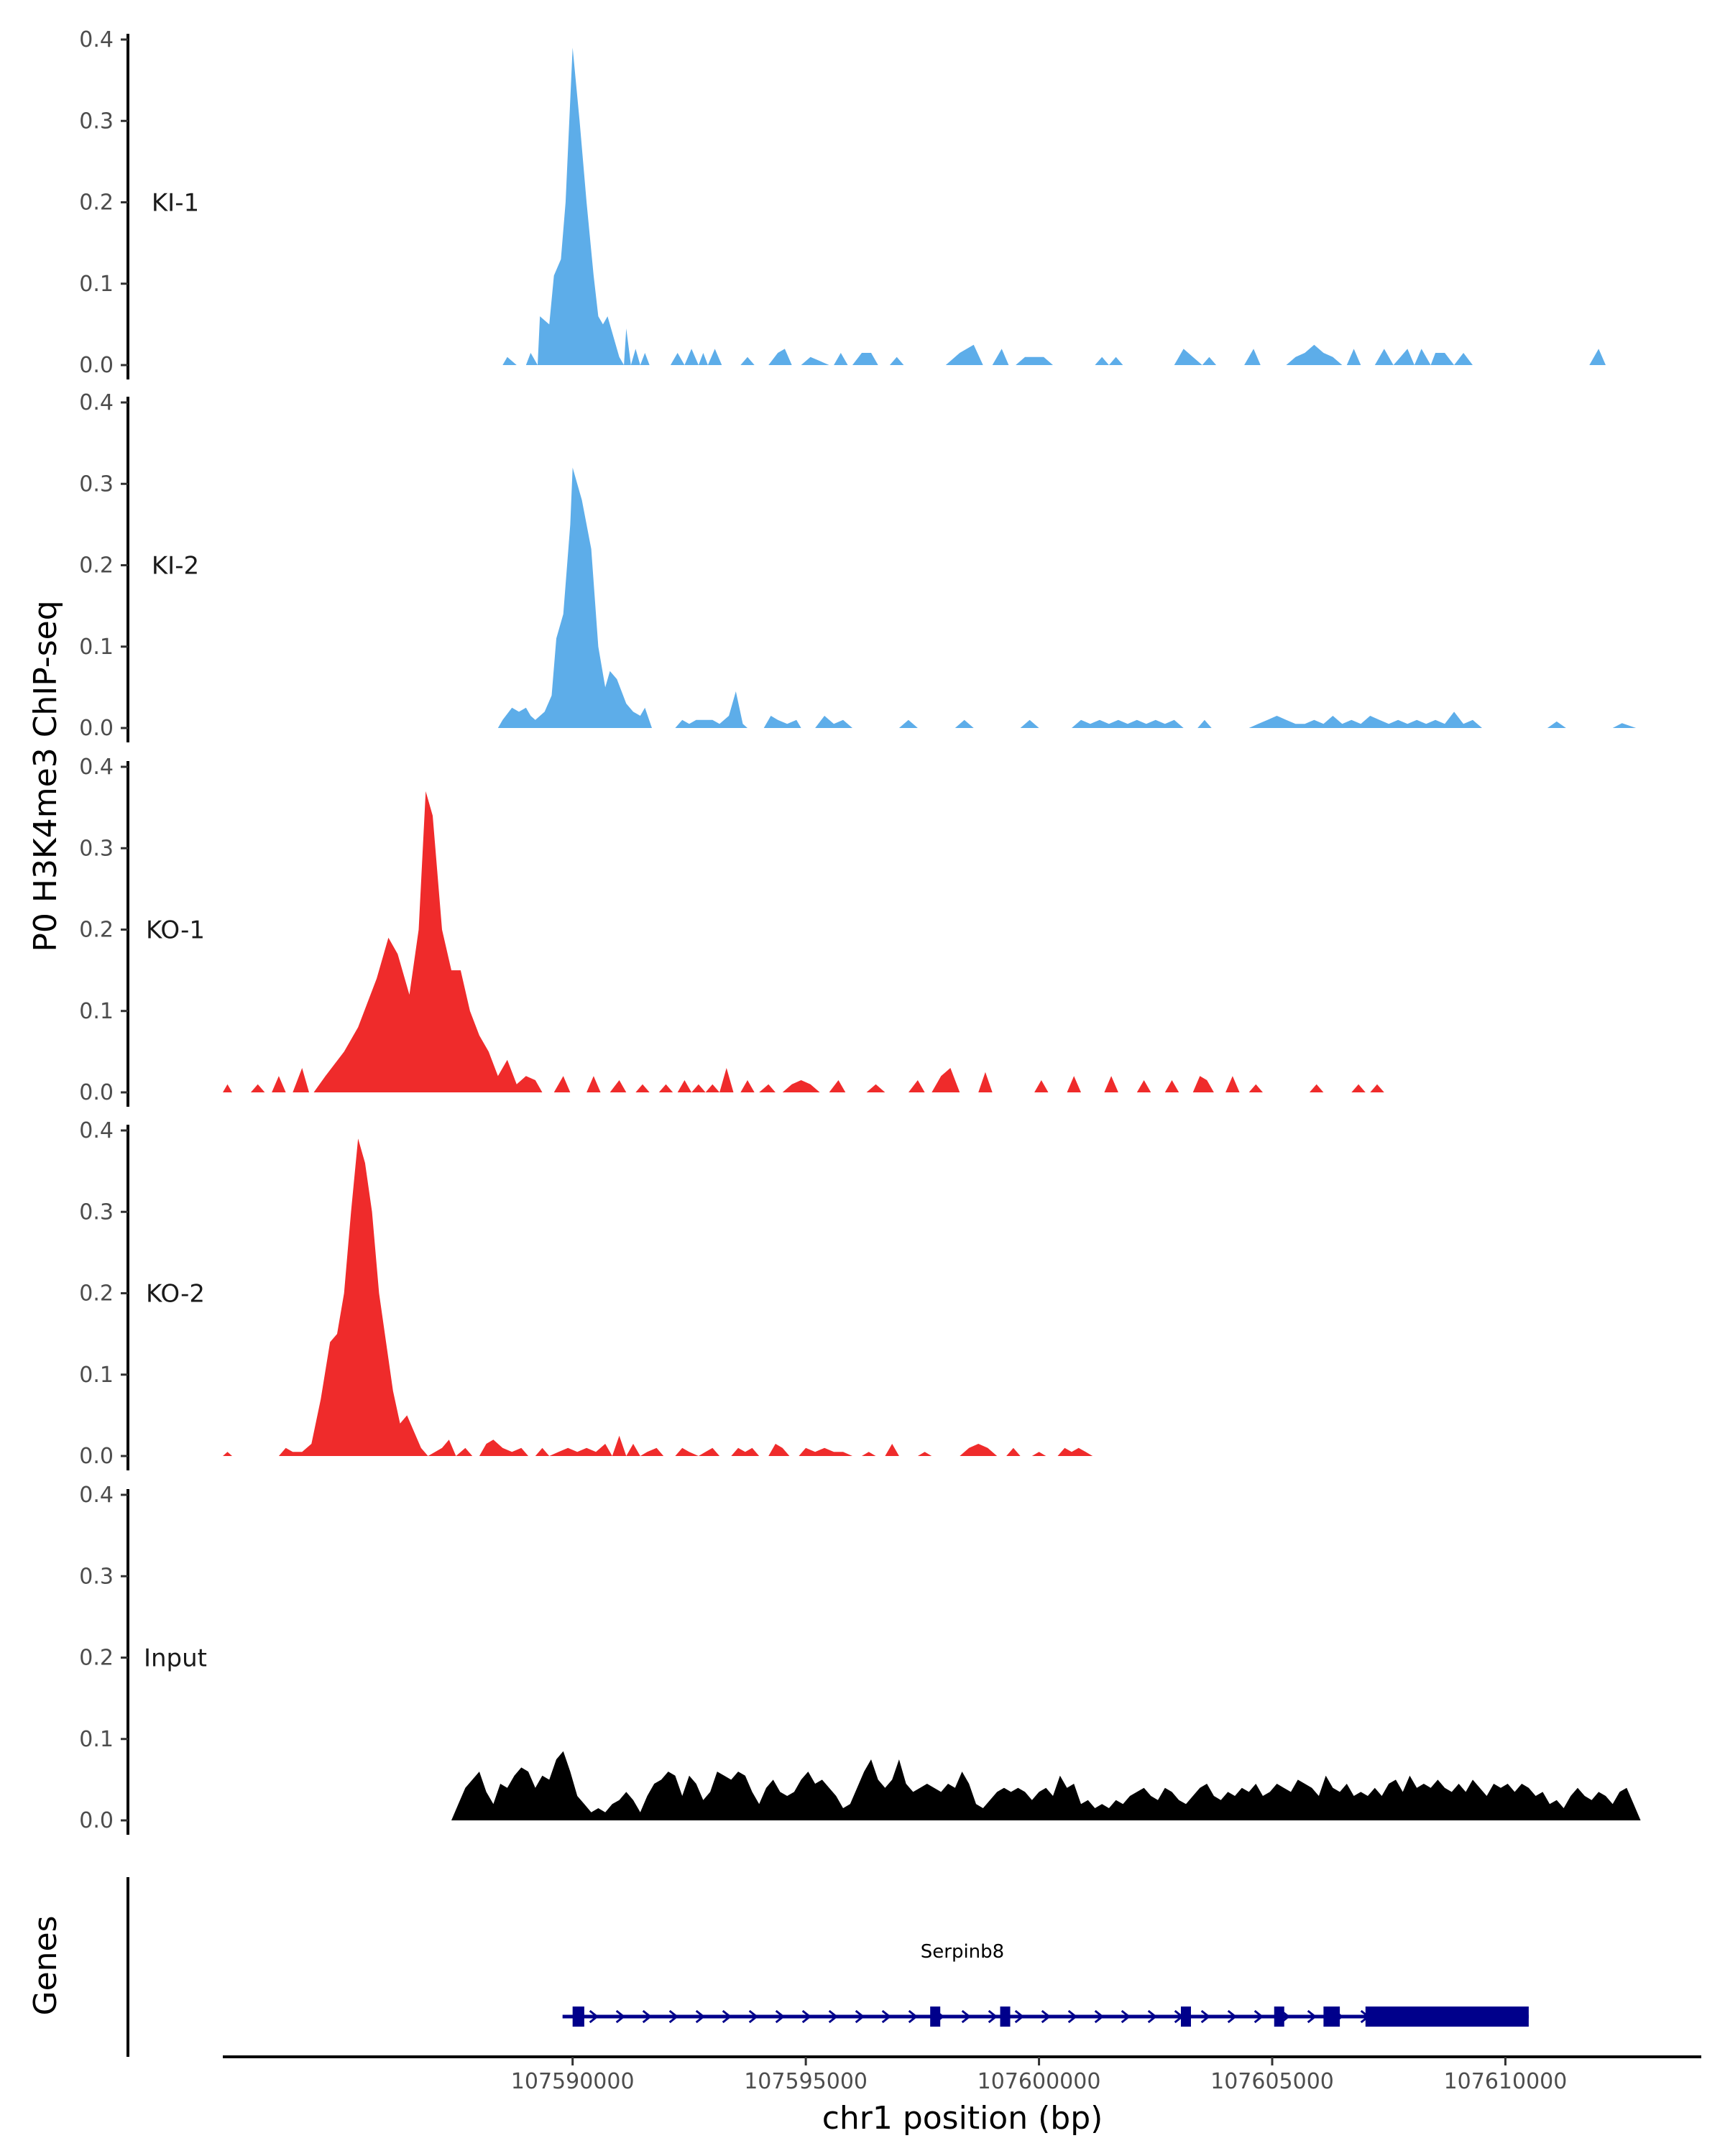 The height and width of the screenshot is (2156, 1725). What do you see at coordinates (96, 1456) in the screenshot?
I see `track-ko-2-y-tick-label: 0.0` at bounding box center [96, 1456].